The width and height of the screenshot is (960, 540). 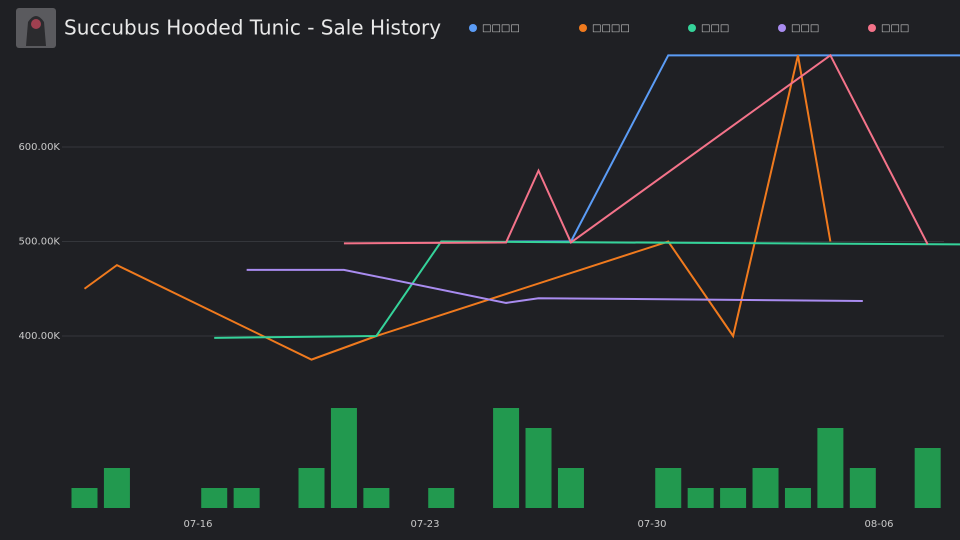 What do you see at coordinates (39, 242) in the screenshot?
I see `y-tick-label: 500.00K` at bounding box center [39, 242].